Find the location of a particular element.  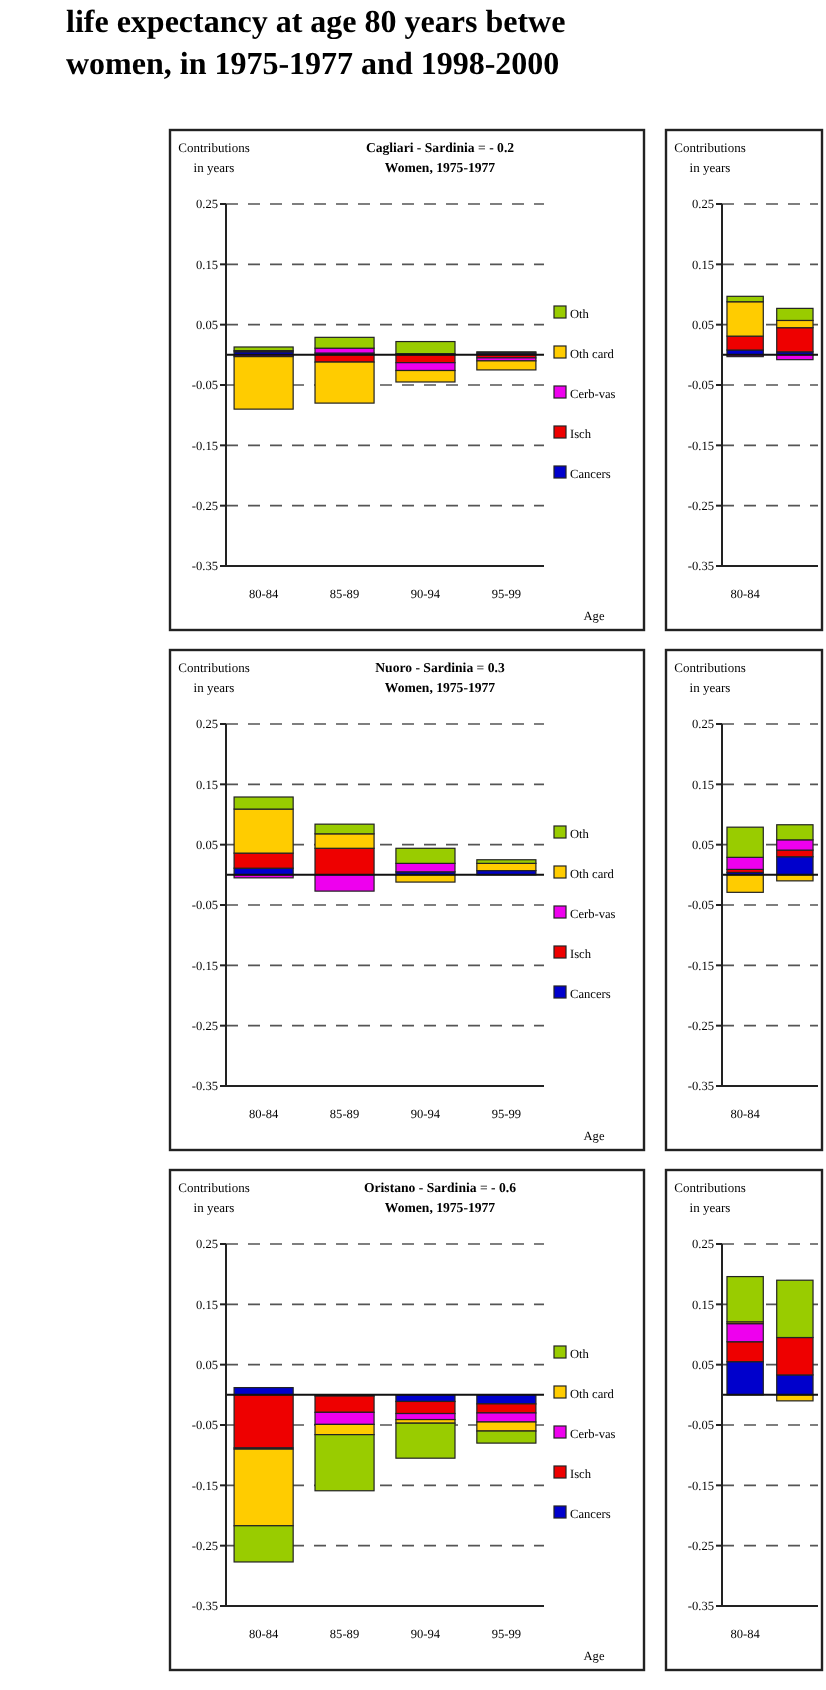

text: life expectancy at age 80 years betwe is located at coordinates (316, 23).